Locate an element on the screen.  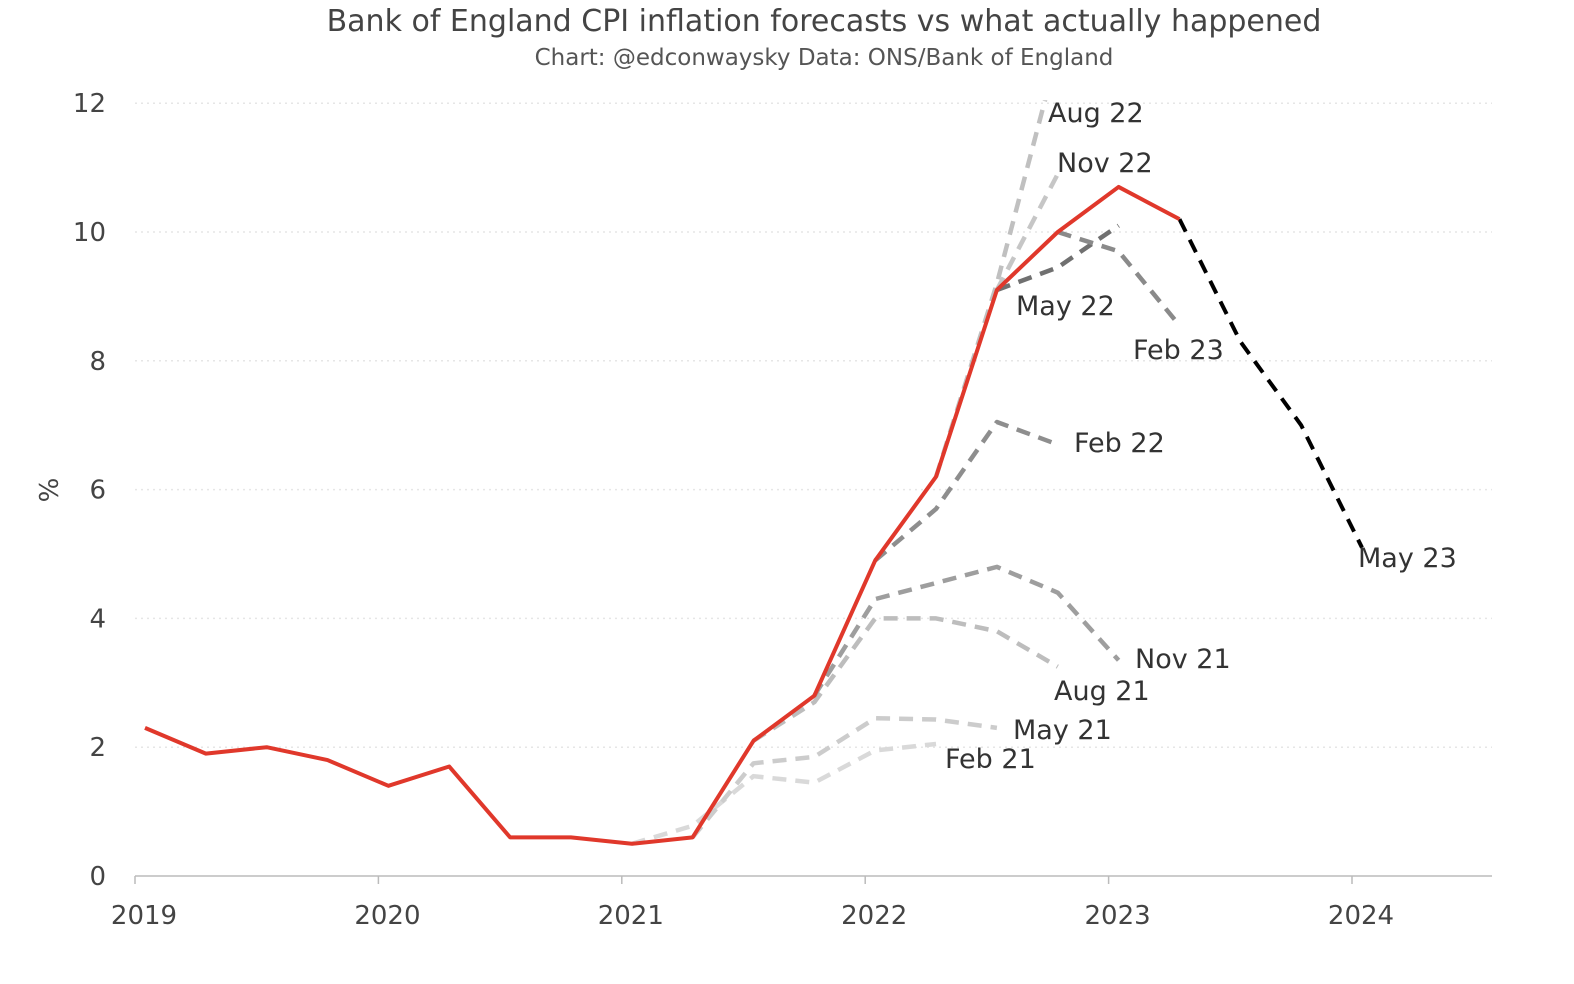
y-tick-label: 4 is located at coordinates (97, 619).